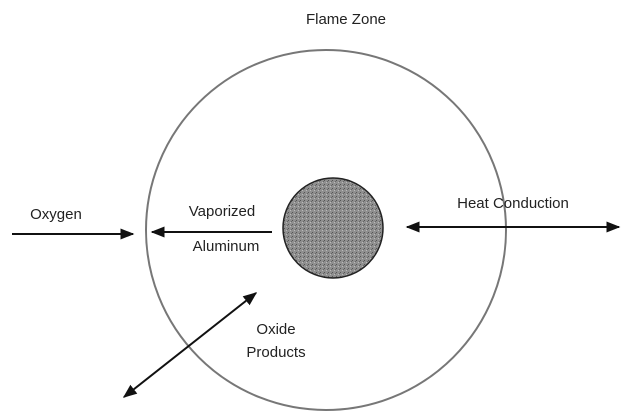 This screenshot has height=415, width=623. What do you see at coordinates (190, 345) in the screenshot?
I see `oxide-arrow` at bounding box center [190, 345].